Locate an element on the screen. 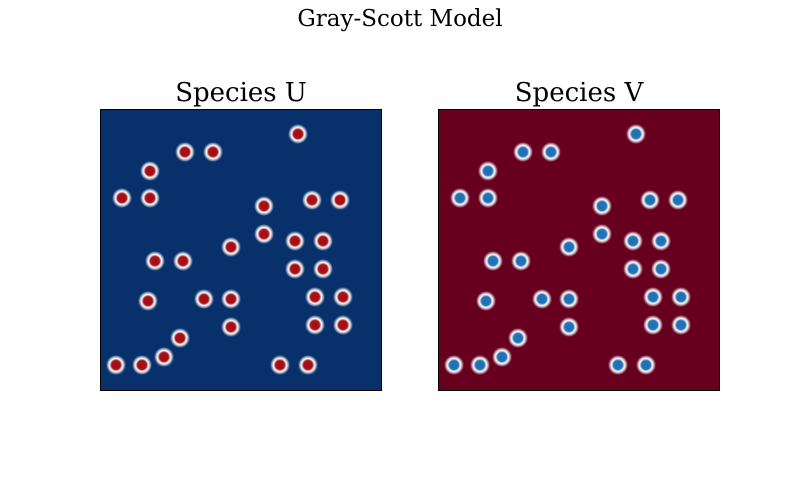 The image size is (800, 500). panel-title-species-u: Species U is located at coordinates (241, 93).